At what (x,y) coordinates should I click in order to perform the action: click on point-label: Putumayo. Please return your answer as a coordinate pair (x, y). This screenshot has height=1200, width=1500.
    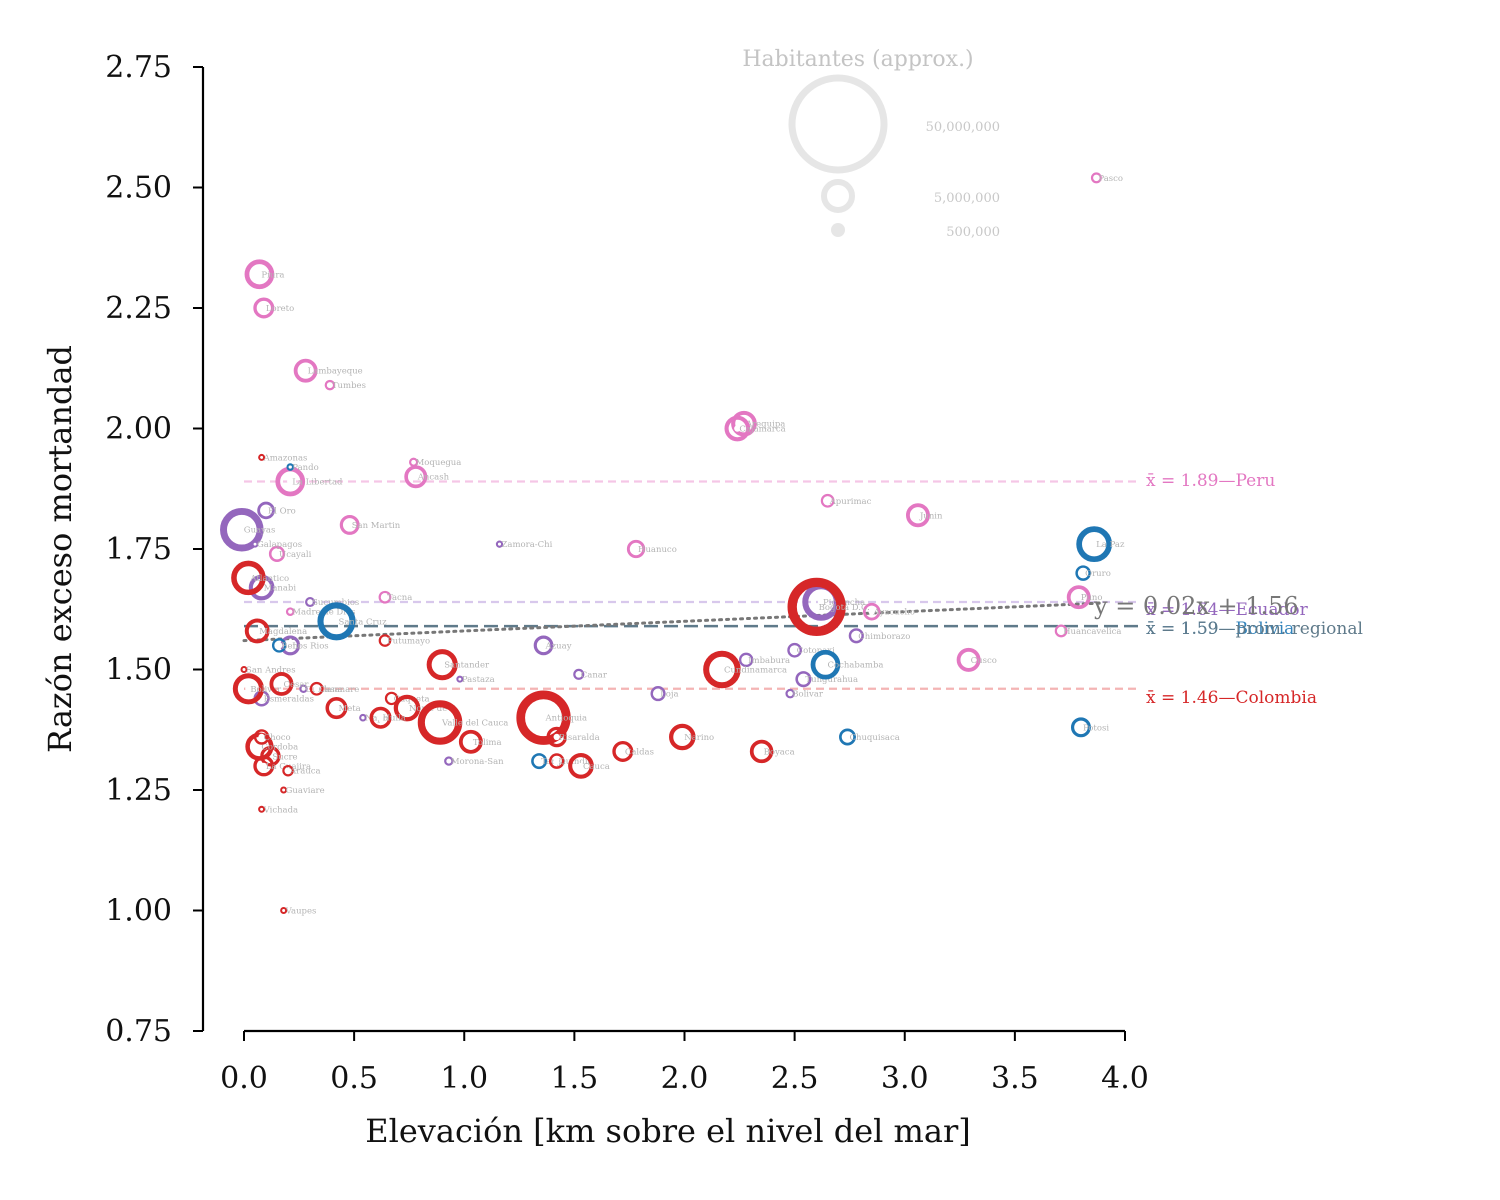
    Looking at the image, I should click on (408, 642).